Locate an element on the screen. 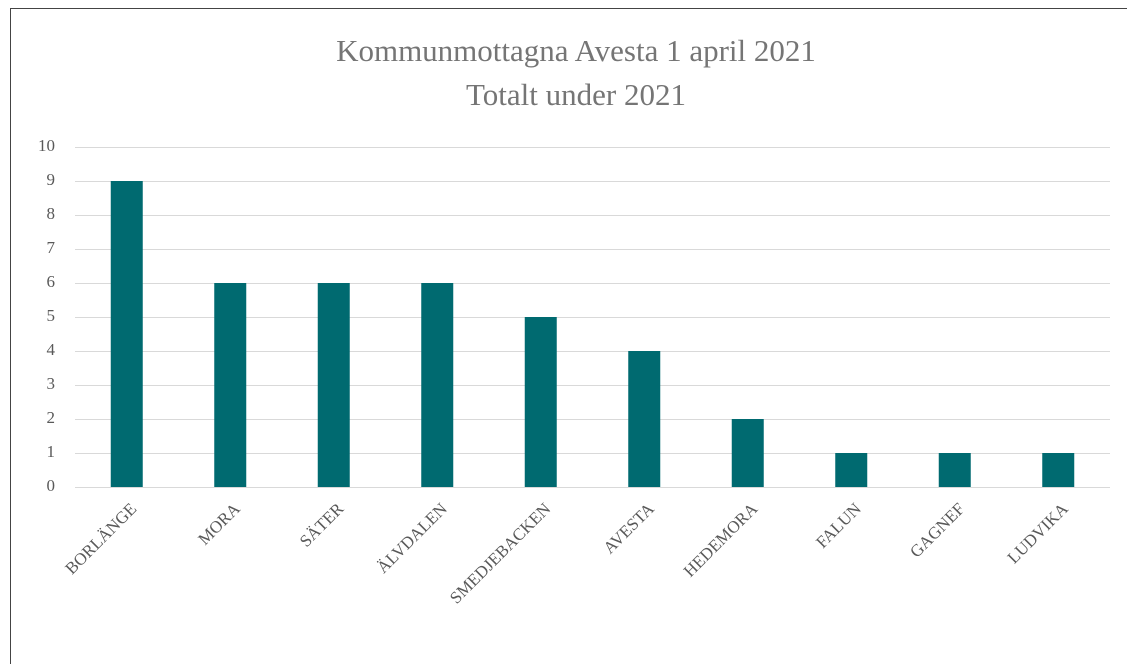 This screenshot has width=1127, height=664. y-tick-label: 0 is located at coordinates (51, 485).